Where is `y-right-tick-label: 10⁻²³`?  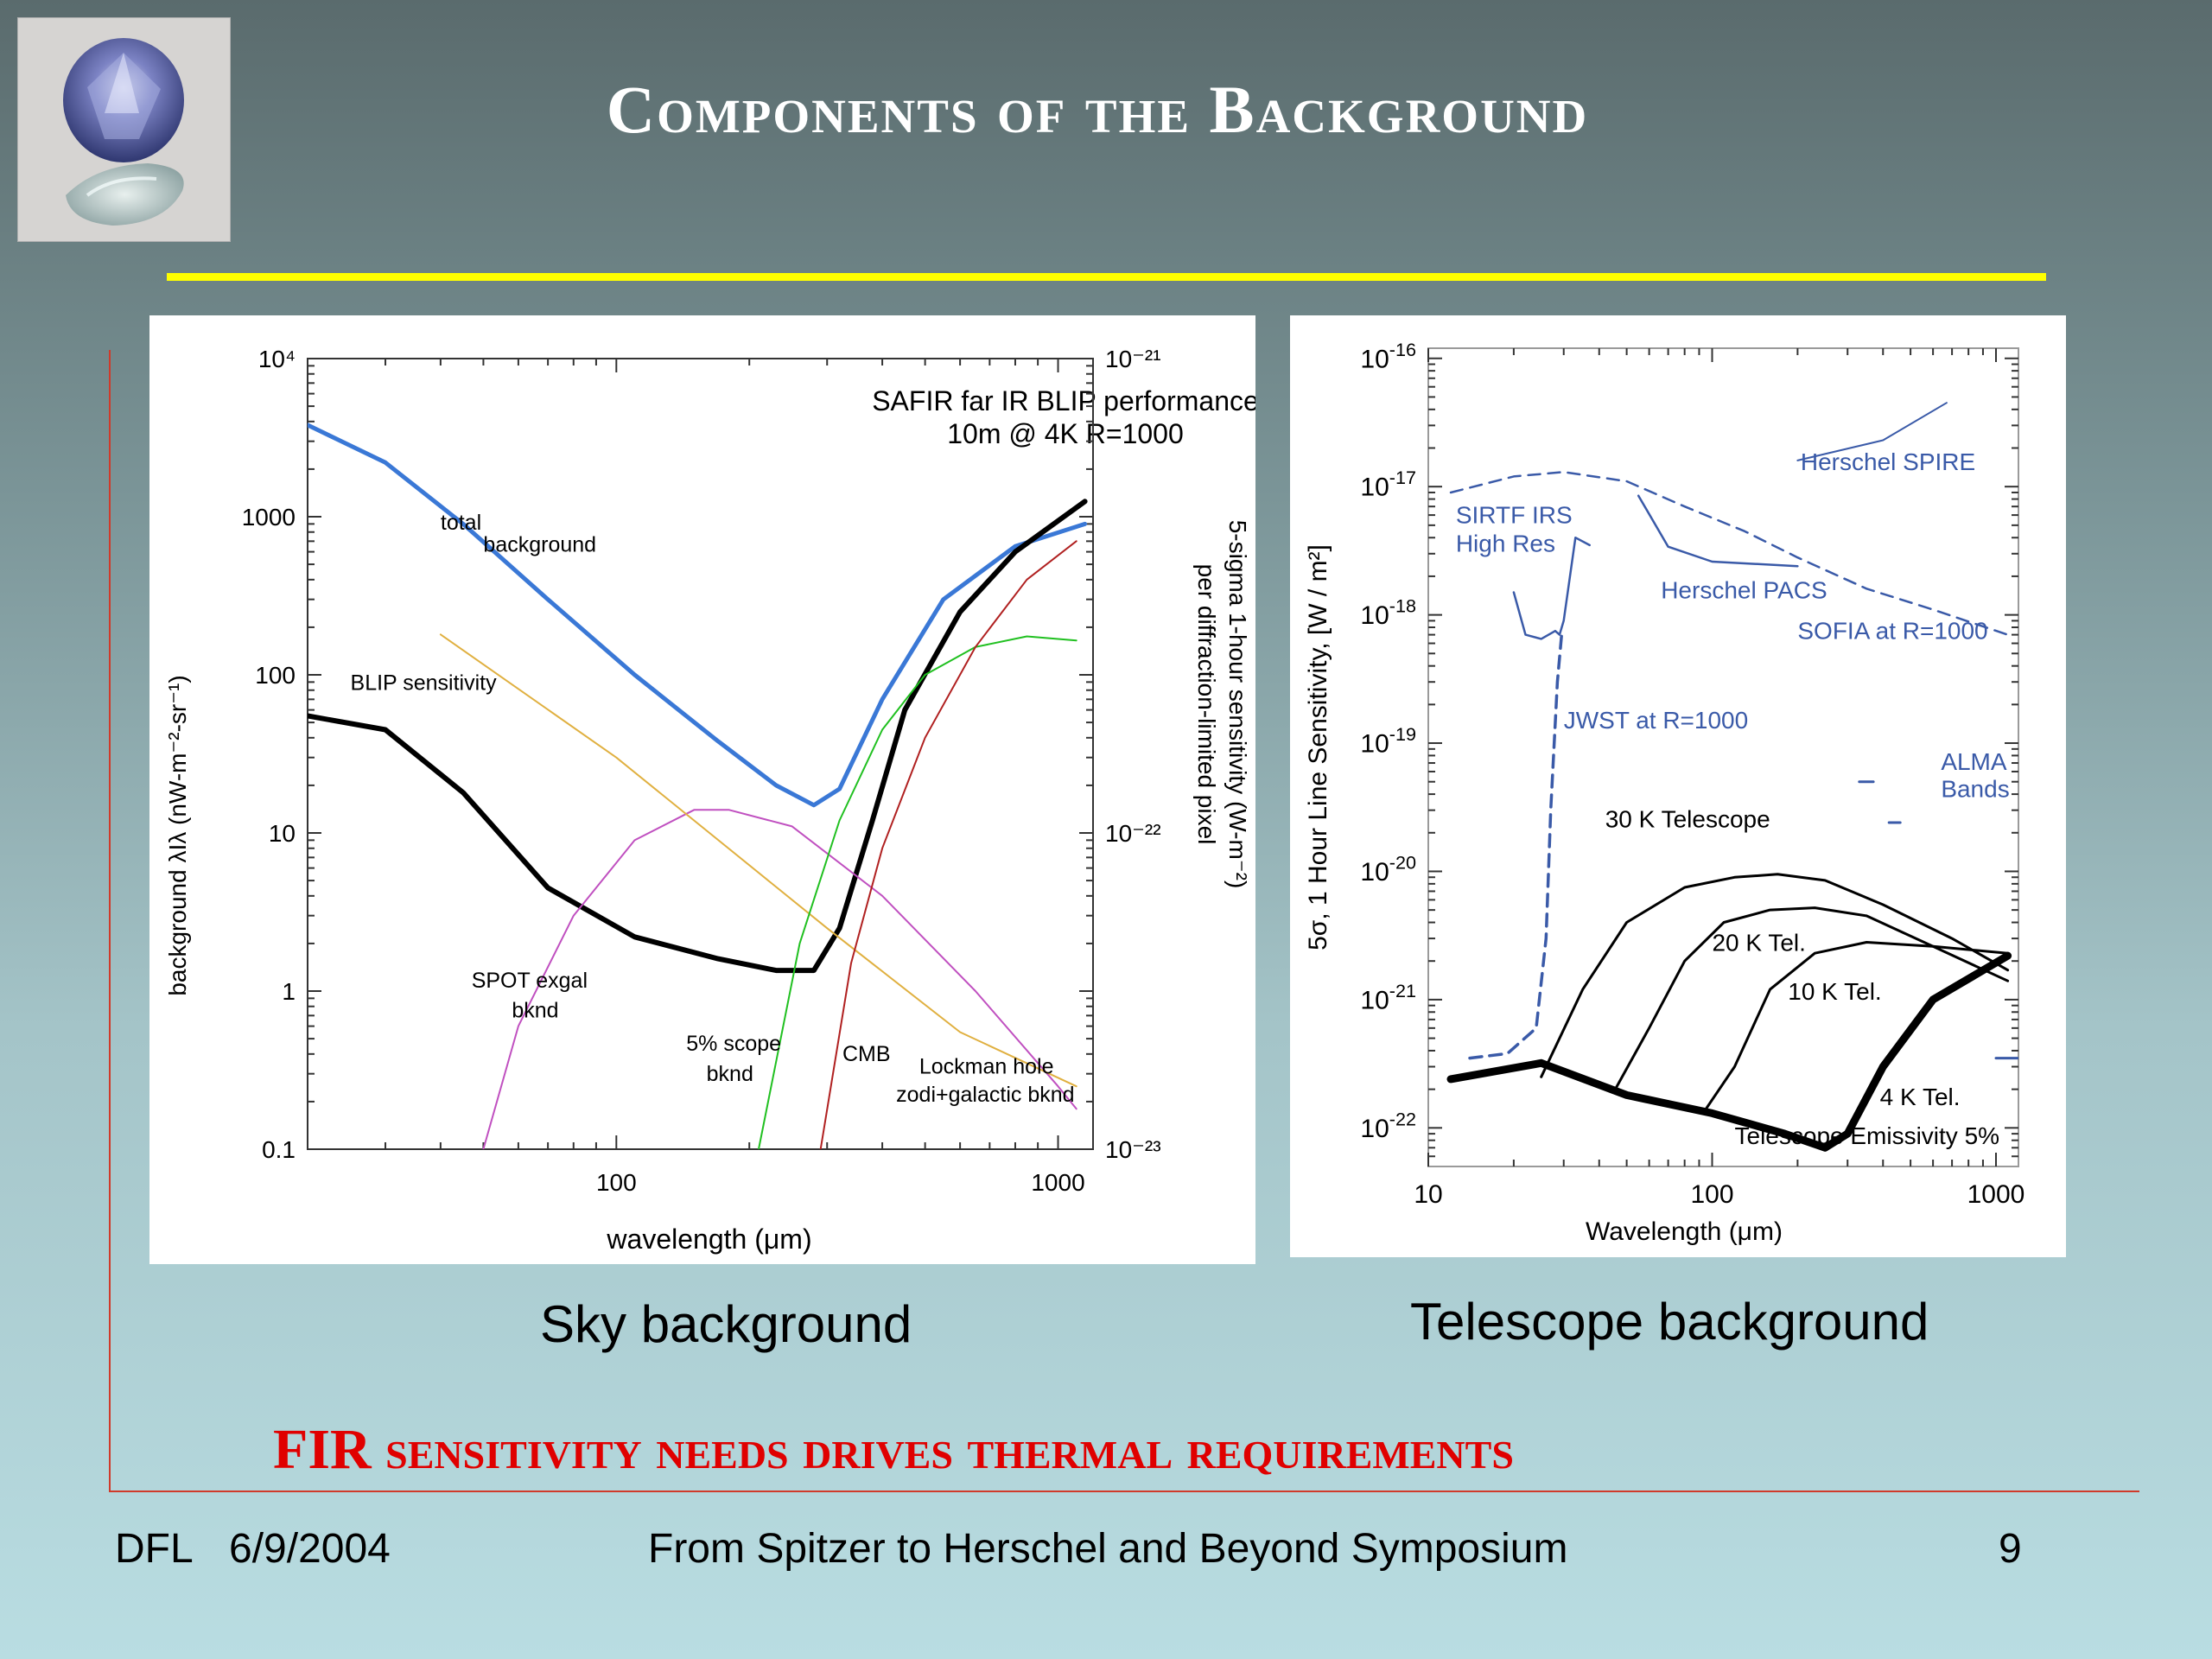 y-right-tick-label: 10⁻²³ is located at coordinates (1133, 1149).